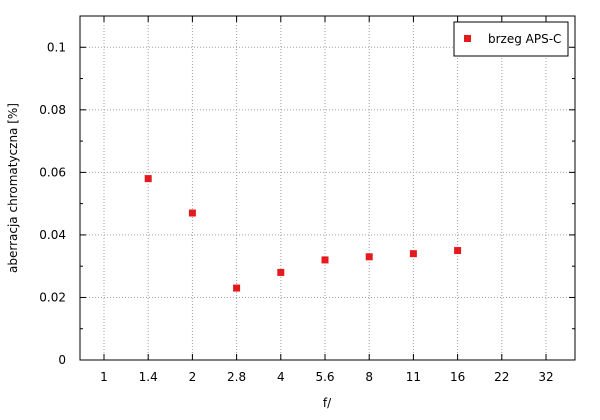 This screenshot has width=600, height=420. What do you see at coordinates (501, 377) in the screenshot?
I see `x-tick-label: 22` at bounding box center [501, 377].